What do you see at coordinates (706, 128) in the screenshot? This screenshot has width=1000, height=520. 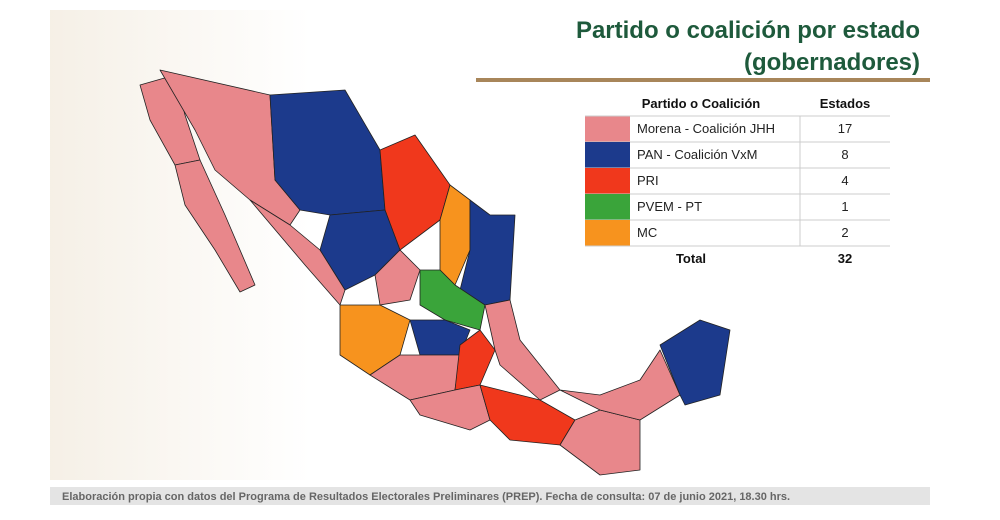 I see `party-name: Morena - Coalición JHH` at bounding box center [706, 128].